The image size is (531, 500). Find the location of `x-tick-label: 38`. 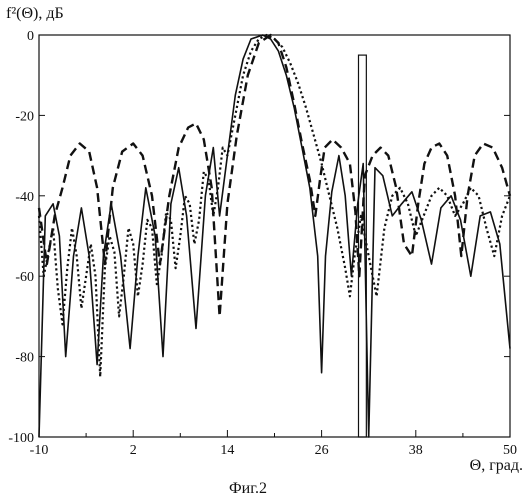

x-tick-label: 38 is located at coordinates (416, 450).